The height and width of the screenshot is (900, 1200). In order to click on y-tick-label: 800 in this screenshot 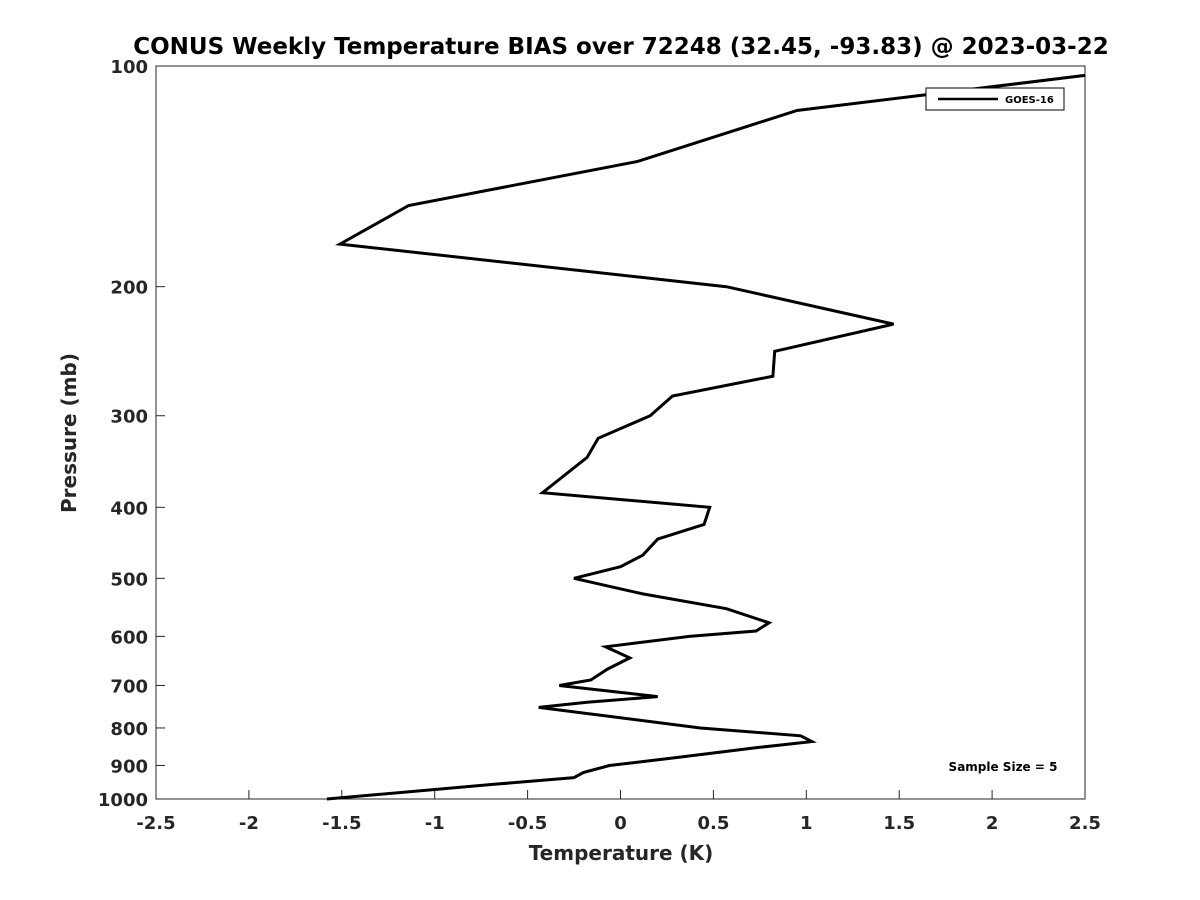, I will do `click(129, 729)`.